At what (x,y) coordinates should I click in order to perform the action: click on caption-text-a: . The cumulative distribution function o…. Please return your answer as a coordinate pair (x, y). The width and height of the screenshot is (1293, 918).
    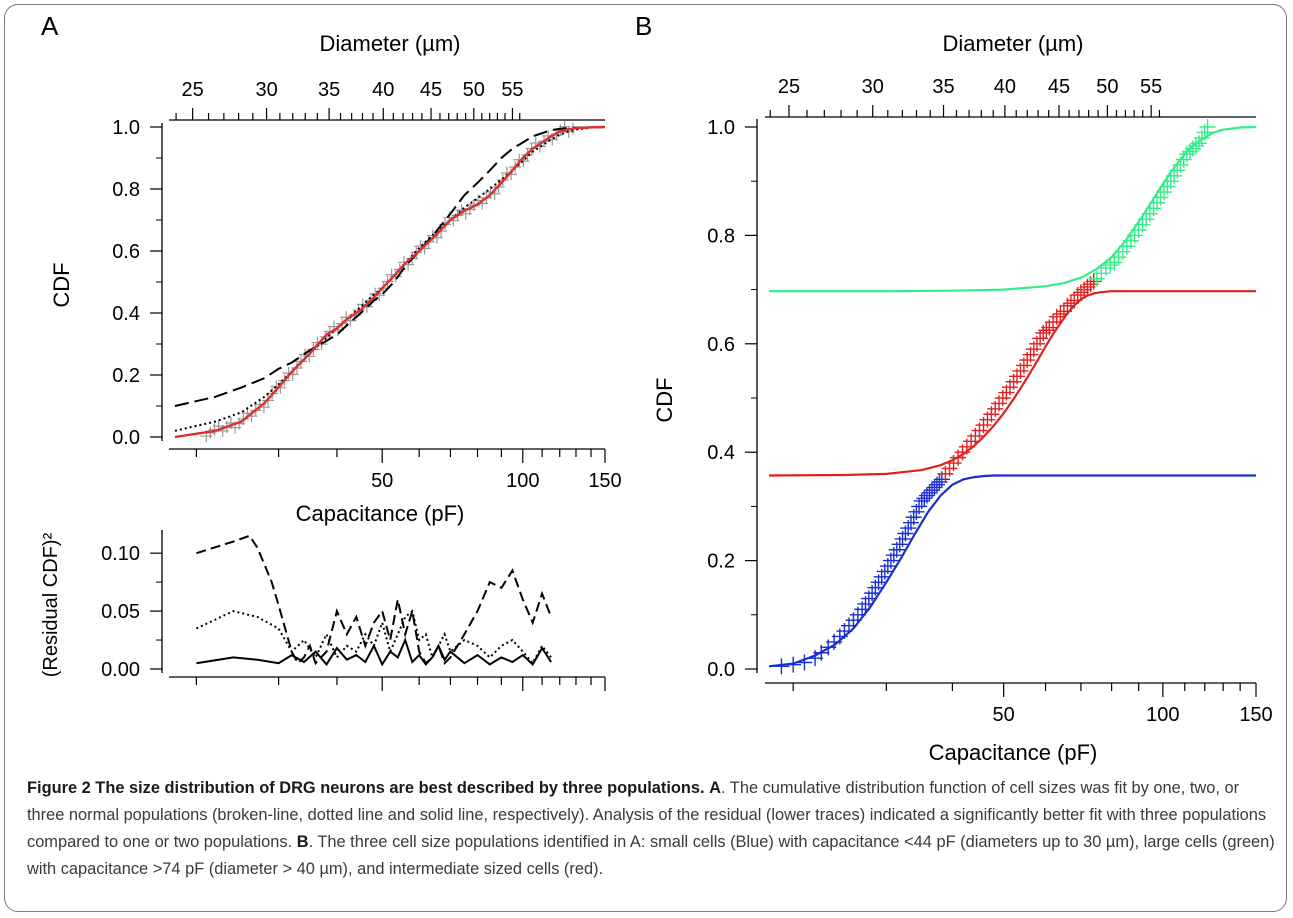
    Looking at the image, I should click on (647, 815).